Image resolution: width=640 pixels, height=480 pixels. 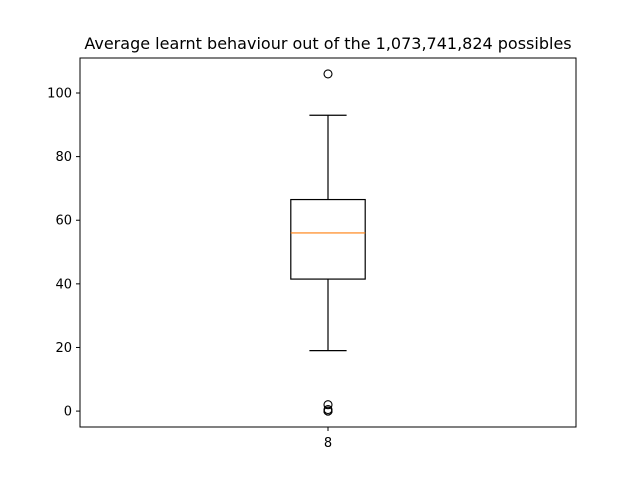 What do you see at coordinates (59, 93) in the screenshot?
I see `y-tick-label: 100` at bounding box center [59, 93].